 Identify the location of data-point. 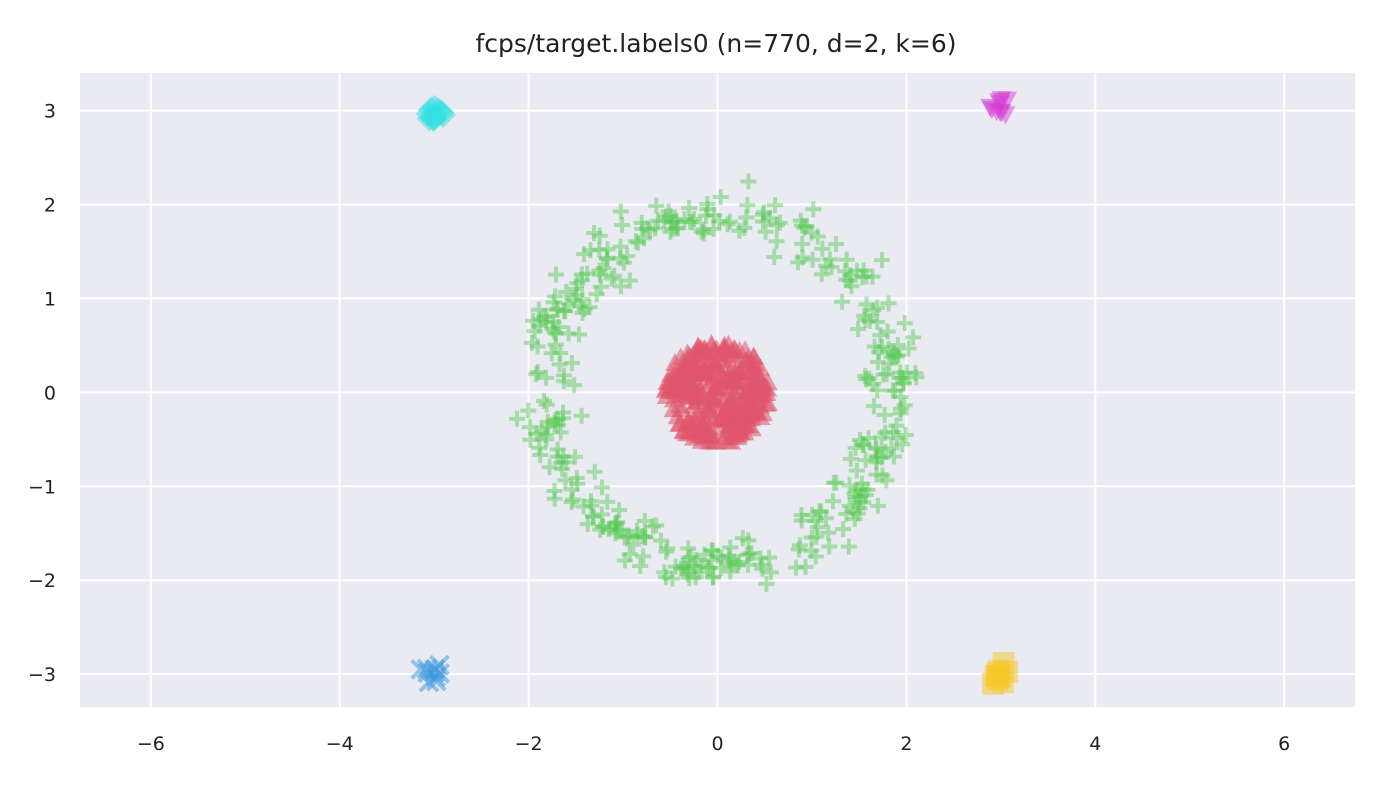
(1007, 672).